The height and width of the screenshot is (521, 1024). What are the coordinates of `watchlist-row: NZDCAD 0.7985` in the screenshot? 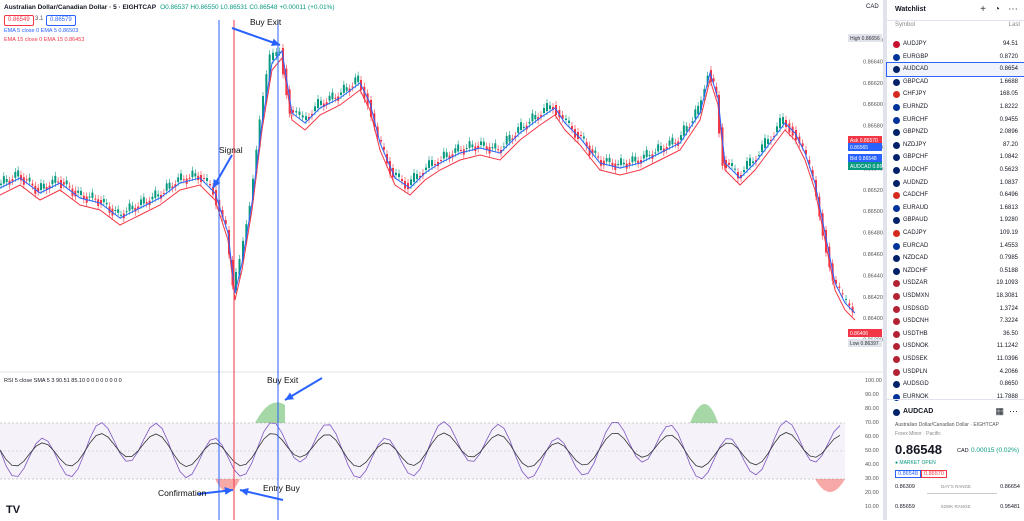 It's located at (955, 258).